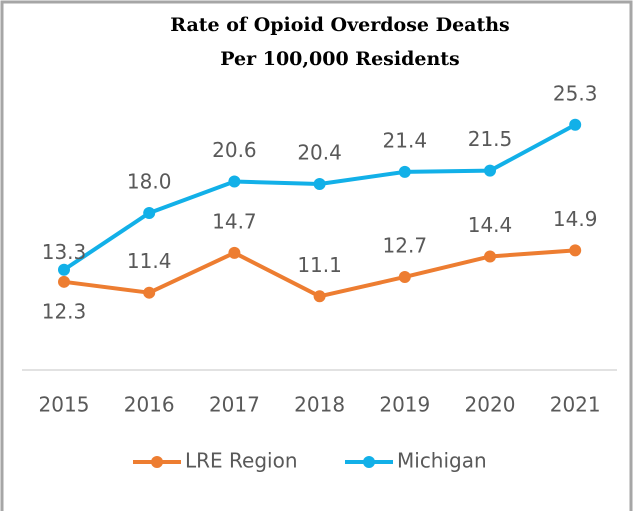  Describe the element at coordinates (575, 93) in the screenshot. I see `data-label: 25.3` at that location.